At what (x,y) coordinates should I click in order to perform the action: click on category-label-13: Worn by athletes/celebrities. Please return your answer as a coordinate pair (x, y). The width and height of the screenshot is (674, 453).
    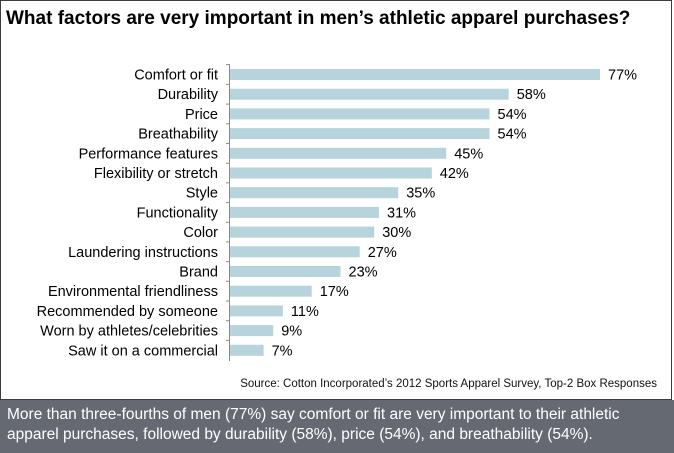
    Looking at the image, I should click on (129, 332).